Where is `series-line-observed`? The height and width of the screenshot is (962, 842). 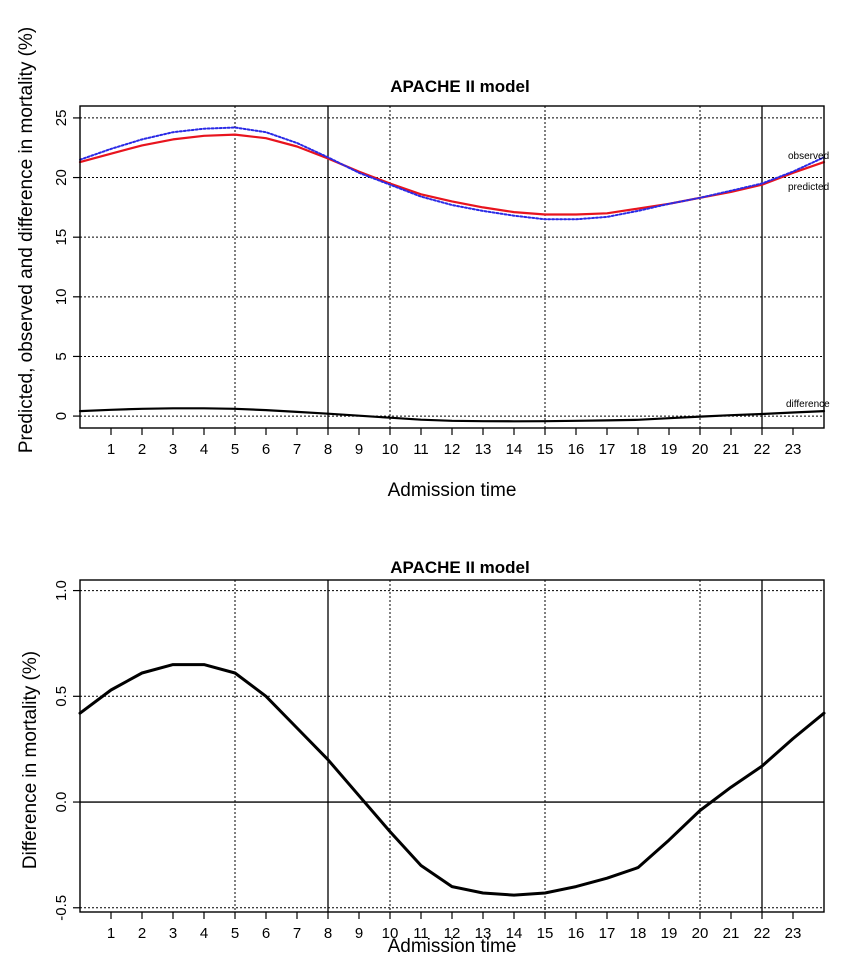 series-line-observed is located at coordinates (452, 173).